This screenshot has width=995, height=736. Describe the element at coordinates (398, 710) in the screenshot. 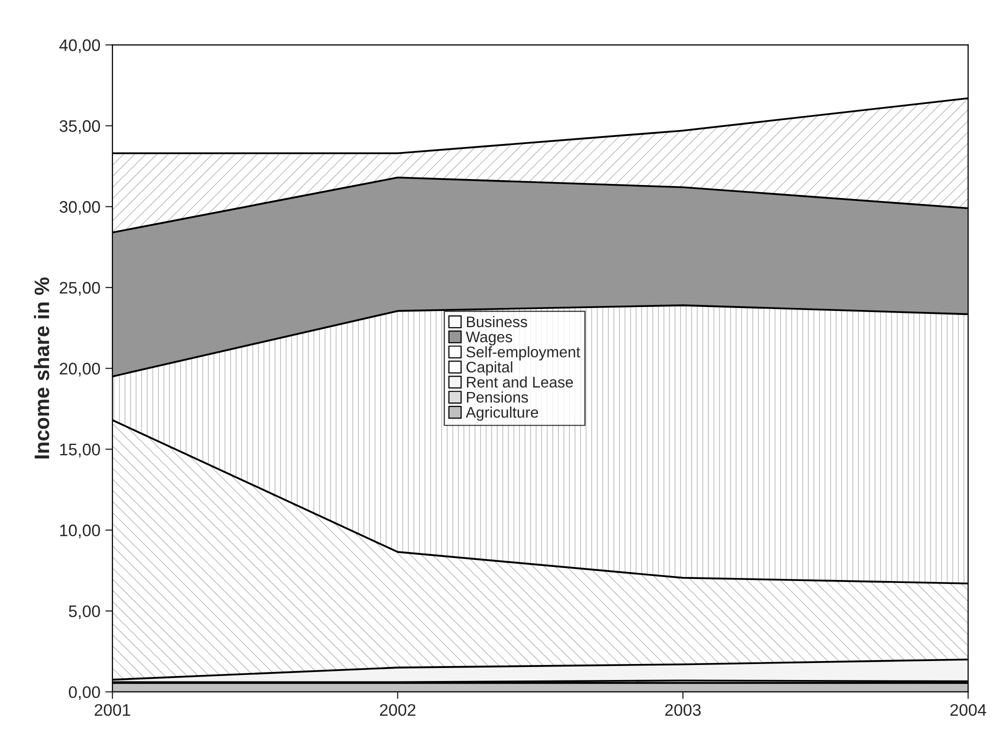

I see `x-tick-label: 2002` at that location.